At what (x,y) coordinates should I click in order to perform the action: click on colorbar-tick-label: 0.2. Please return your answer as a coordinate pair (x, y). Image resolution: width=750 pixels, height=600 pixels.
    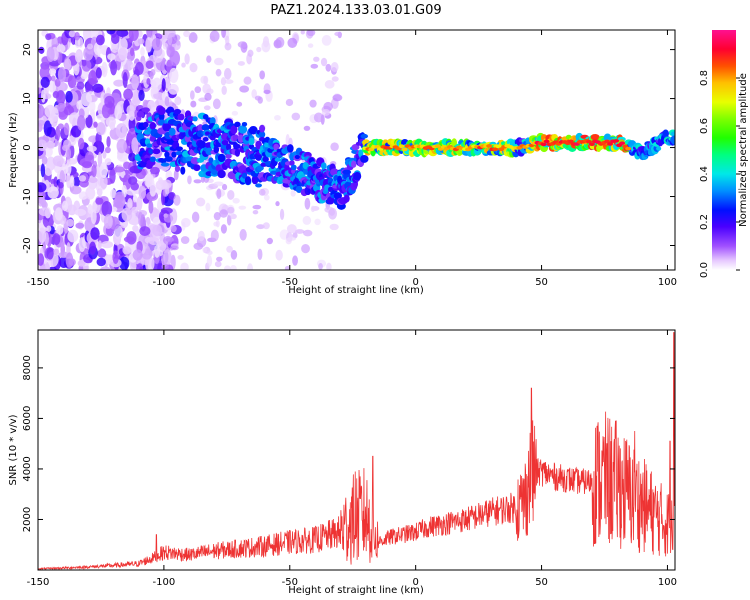
    Looking at the image, I should click on (704, 222).